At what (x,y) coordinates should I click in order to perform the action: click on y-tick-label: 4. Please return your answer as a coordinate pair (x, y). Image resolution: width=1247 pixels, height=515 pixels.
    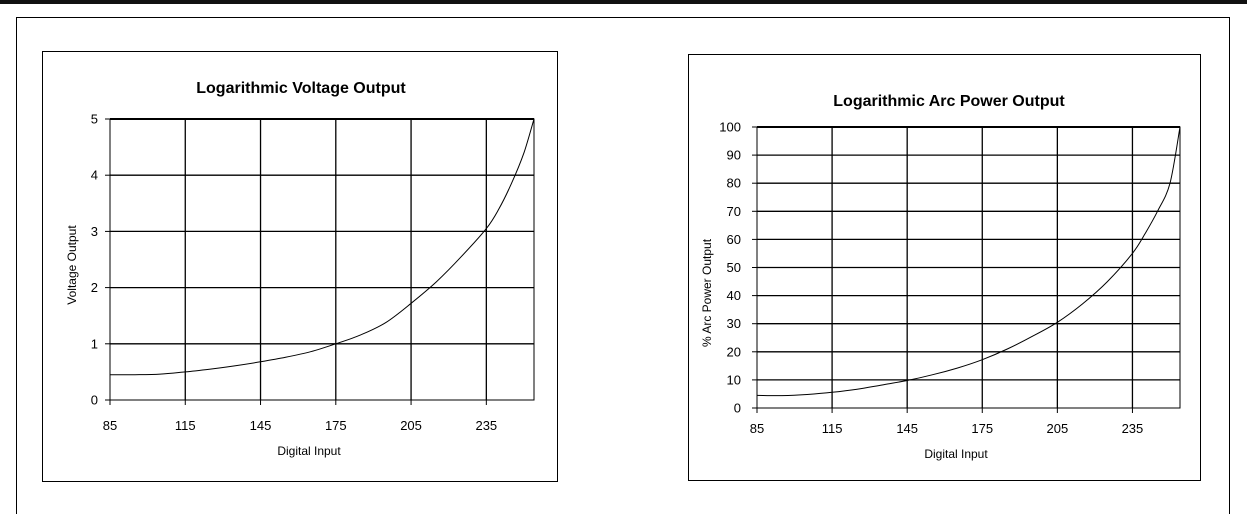
    Looking at the image, I should click on (94, 175).